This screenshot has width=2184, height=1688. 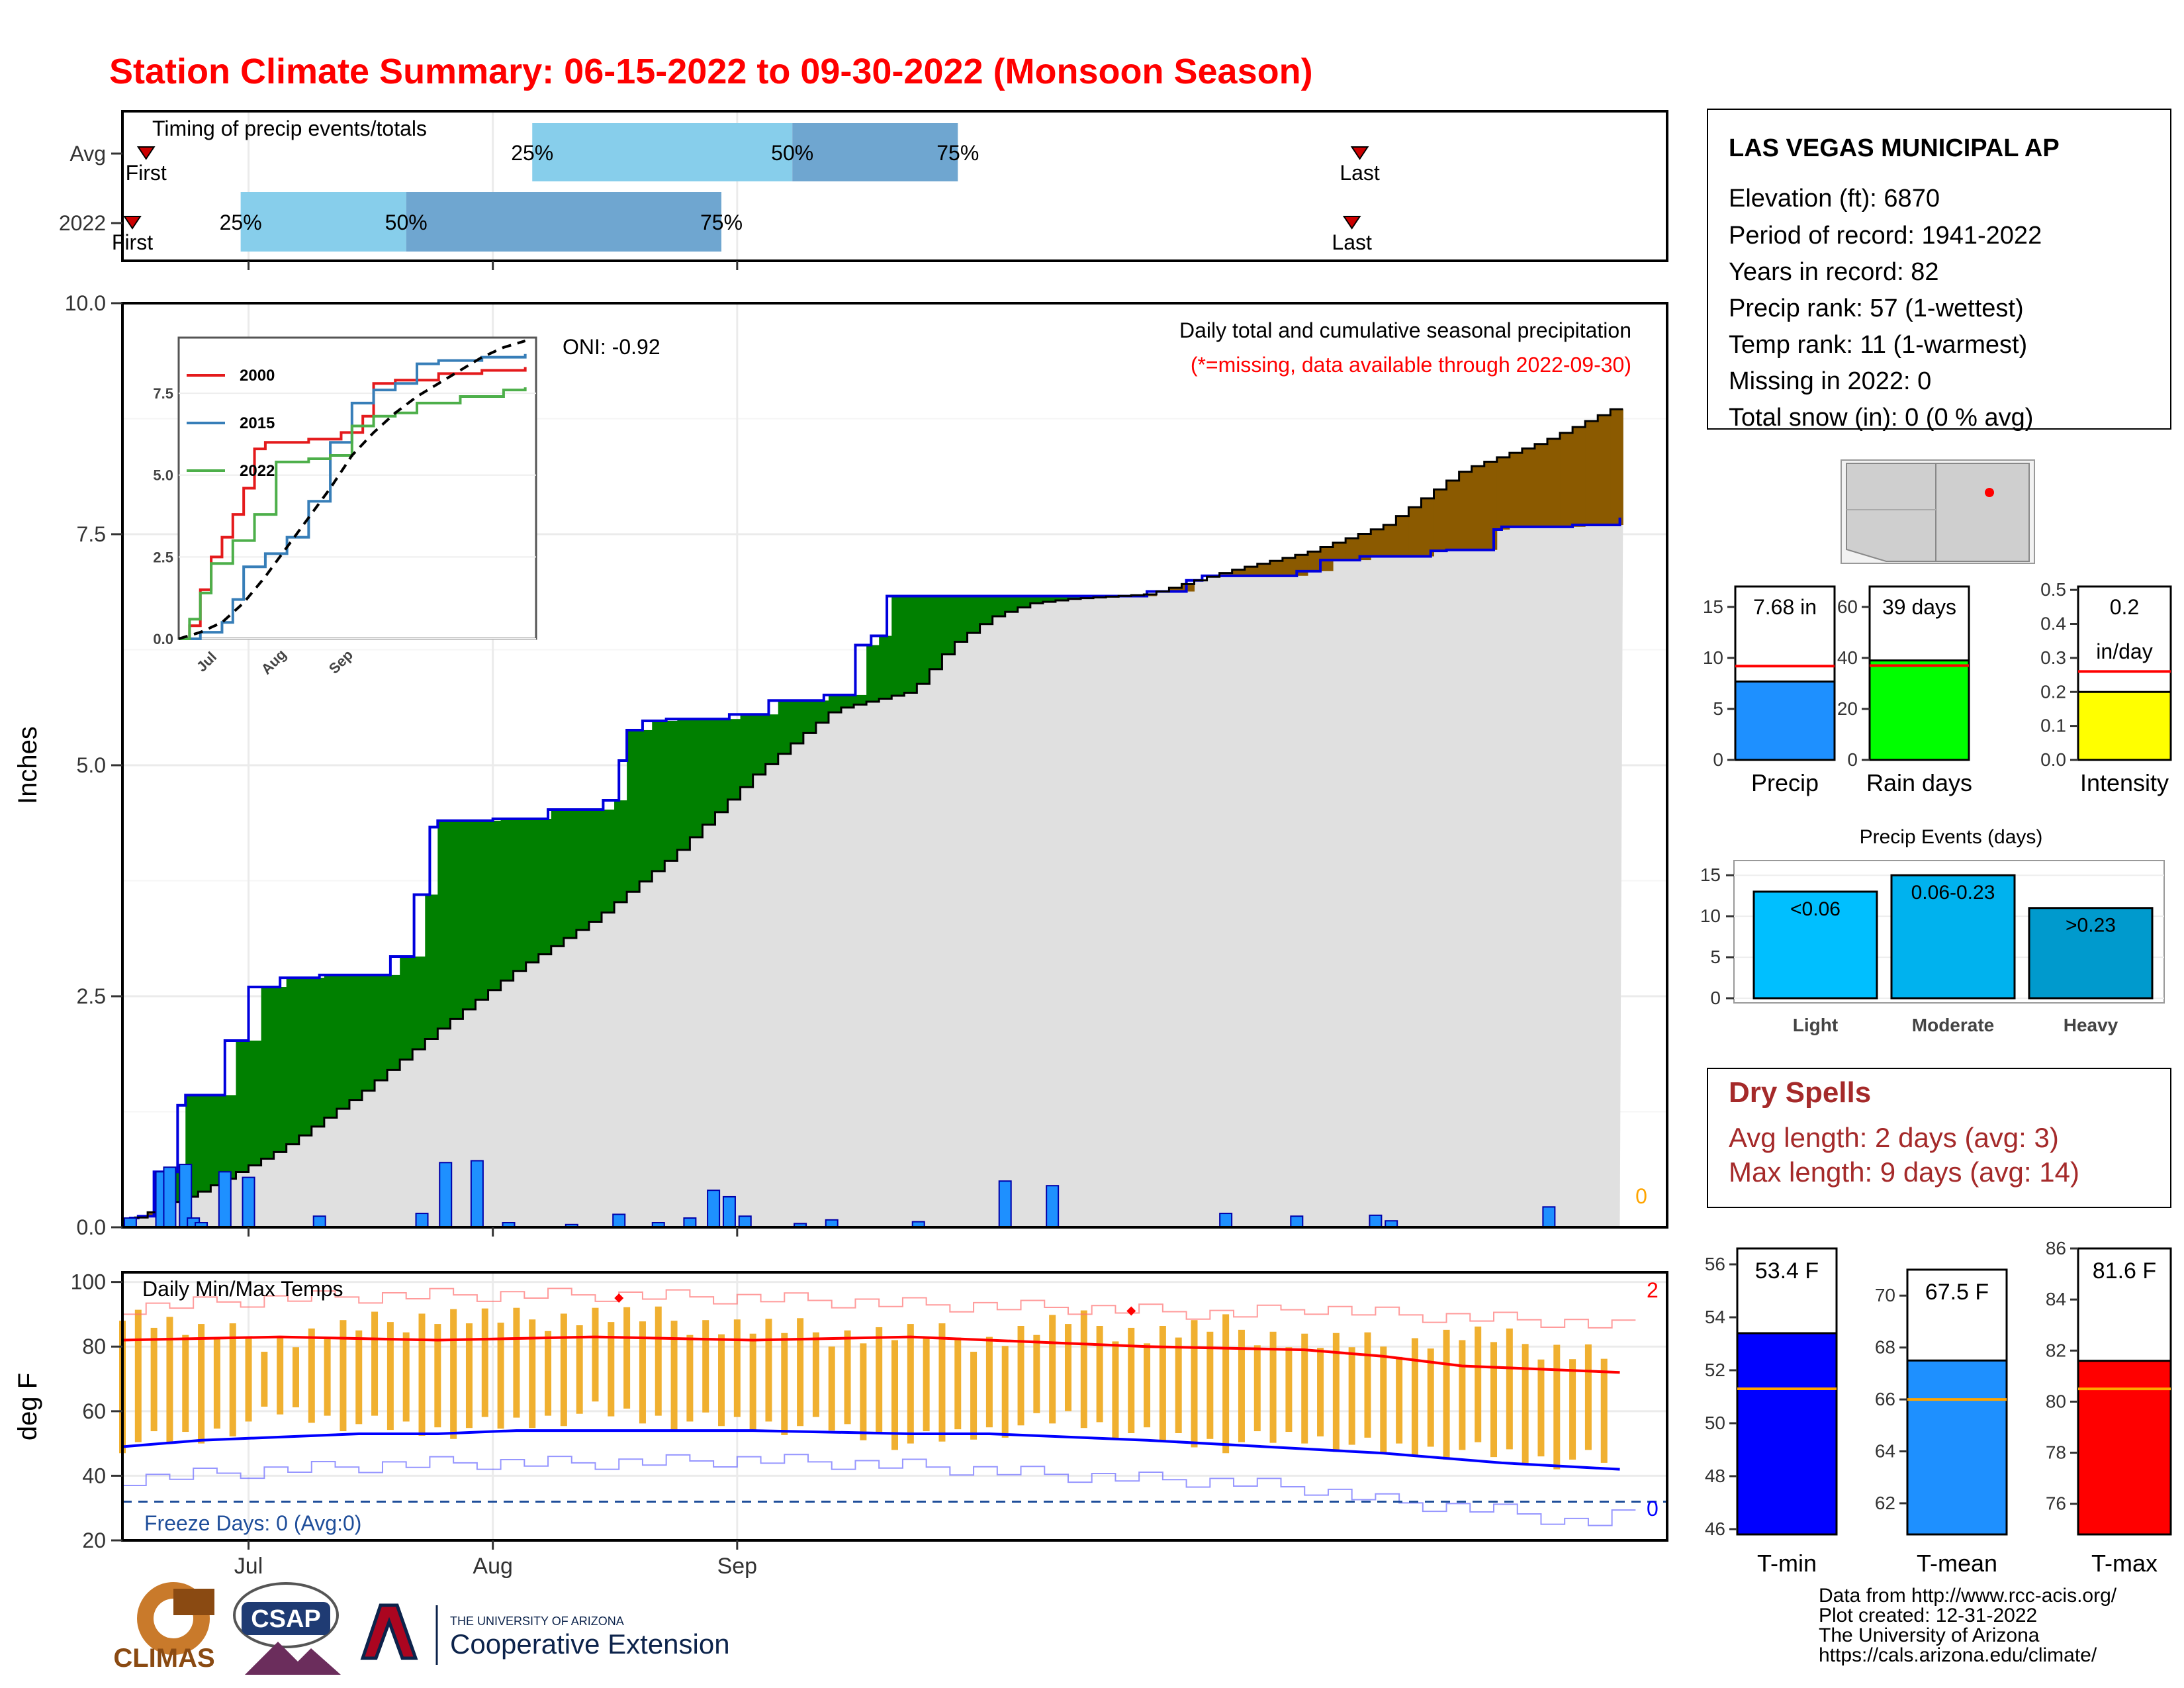 I want to click on csap-logo: CSAP, so click(x=287, y=1628).